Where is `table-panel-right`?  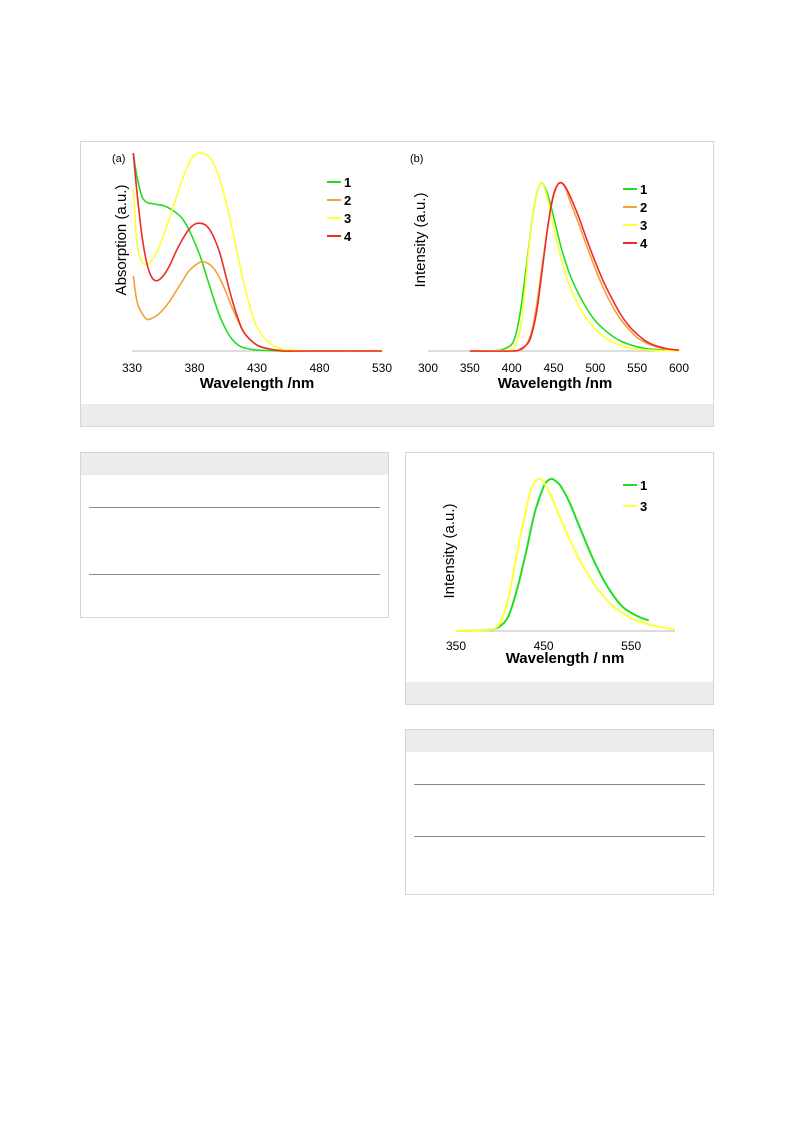 table-panel-right is located at coordinates (559, 812).